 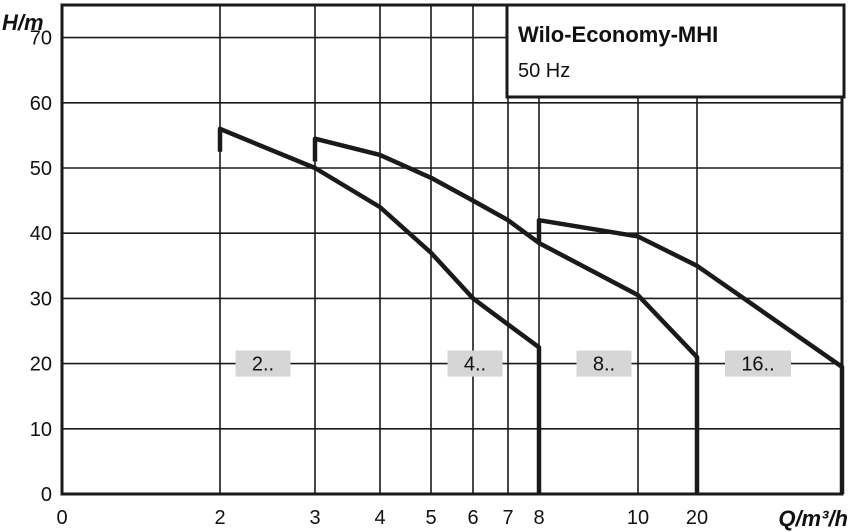 I want to click on x-tick-10: 10, so click(x=638, y=518).